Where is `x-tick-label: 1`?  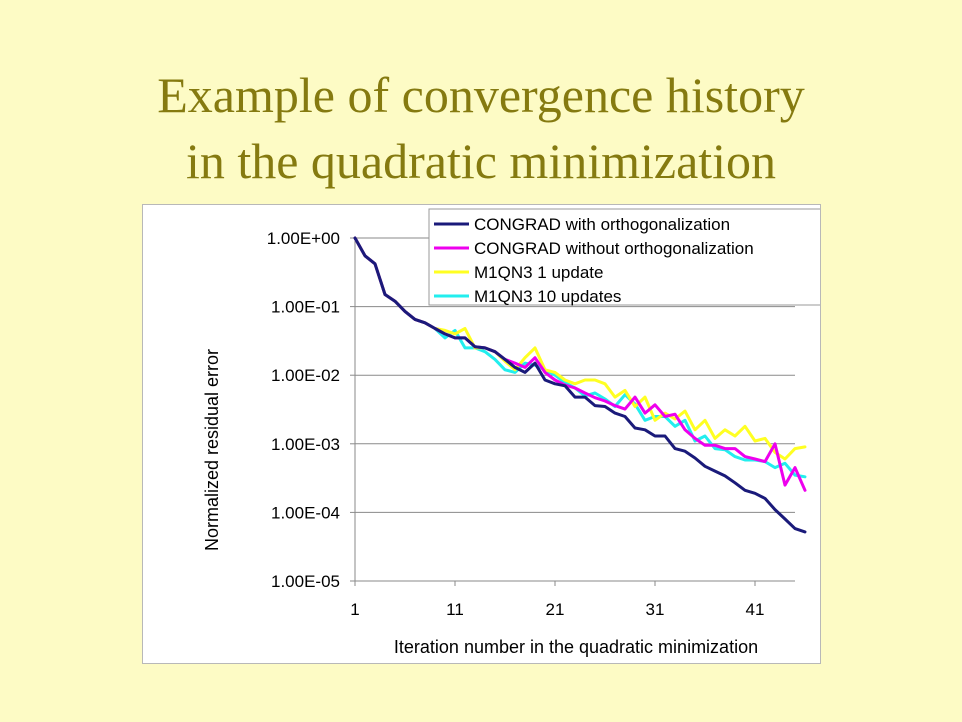
x-tick-label: 1 is located at coordinates (354, 609).